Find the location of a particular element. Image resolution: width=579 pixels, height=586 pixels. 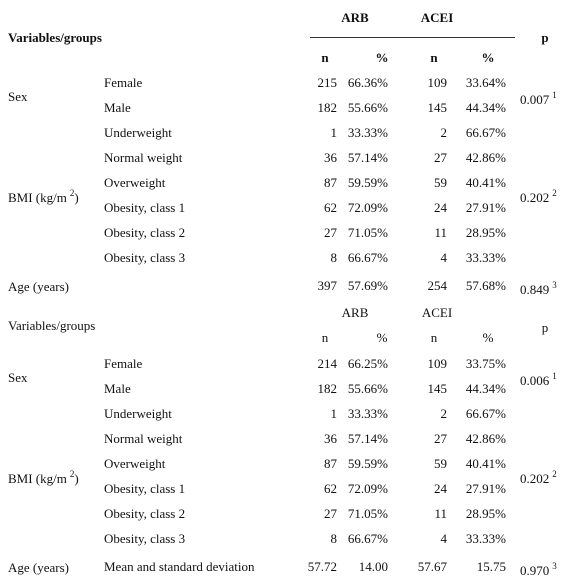

cell: 59.59% is located at coordinates (367, 182).